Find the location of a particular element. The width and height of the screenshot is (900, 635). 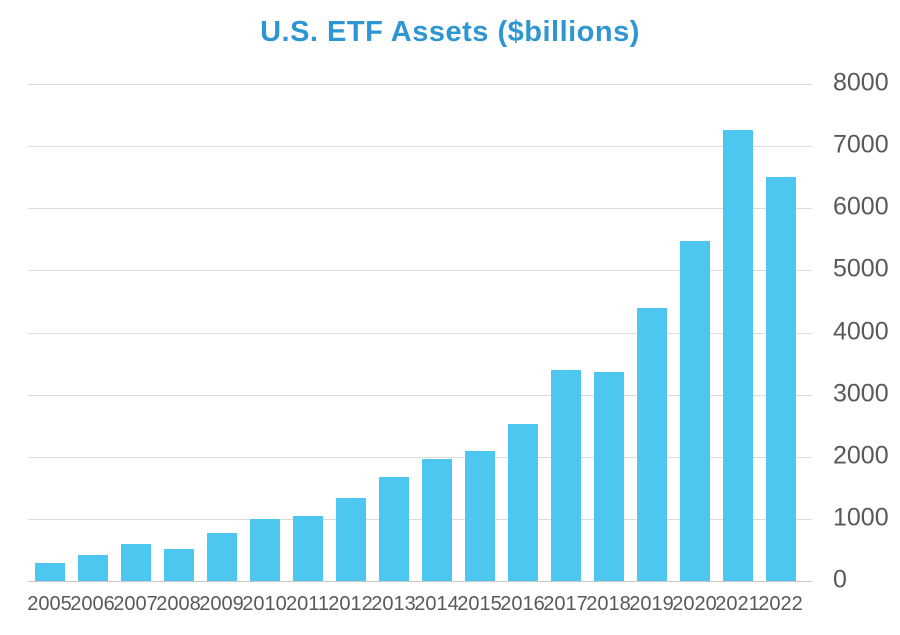

bar-2011 is located at coordinates (307, 548).